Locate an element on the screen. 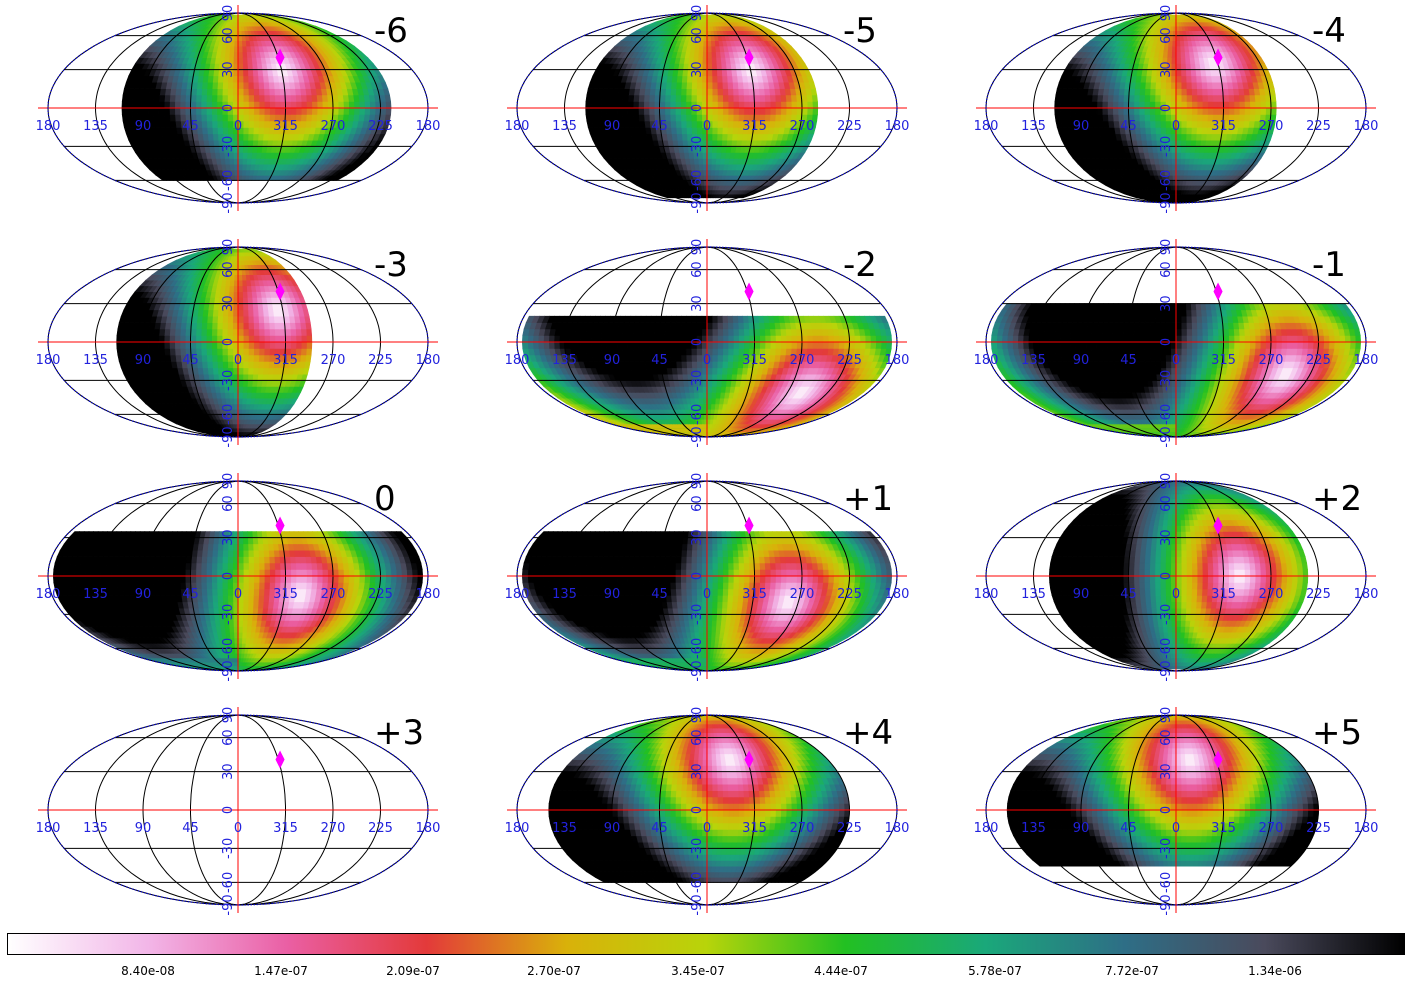  map-outline is located at coordinates (707, 108).